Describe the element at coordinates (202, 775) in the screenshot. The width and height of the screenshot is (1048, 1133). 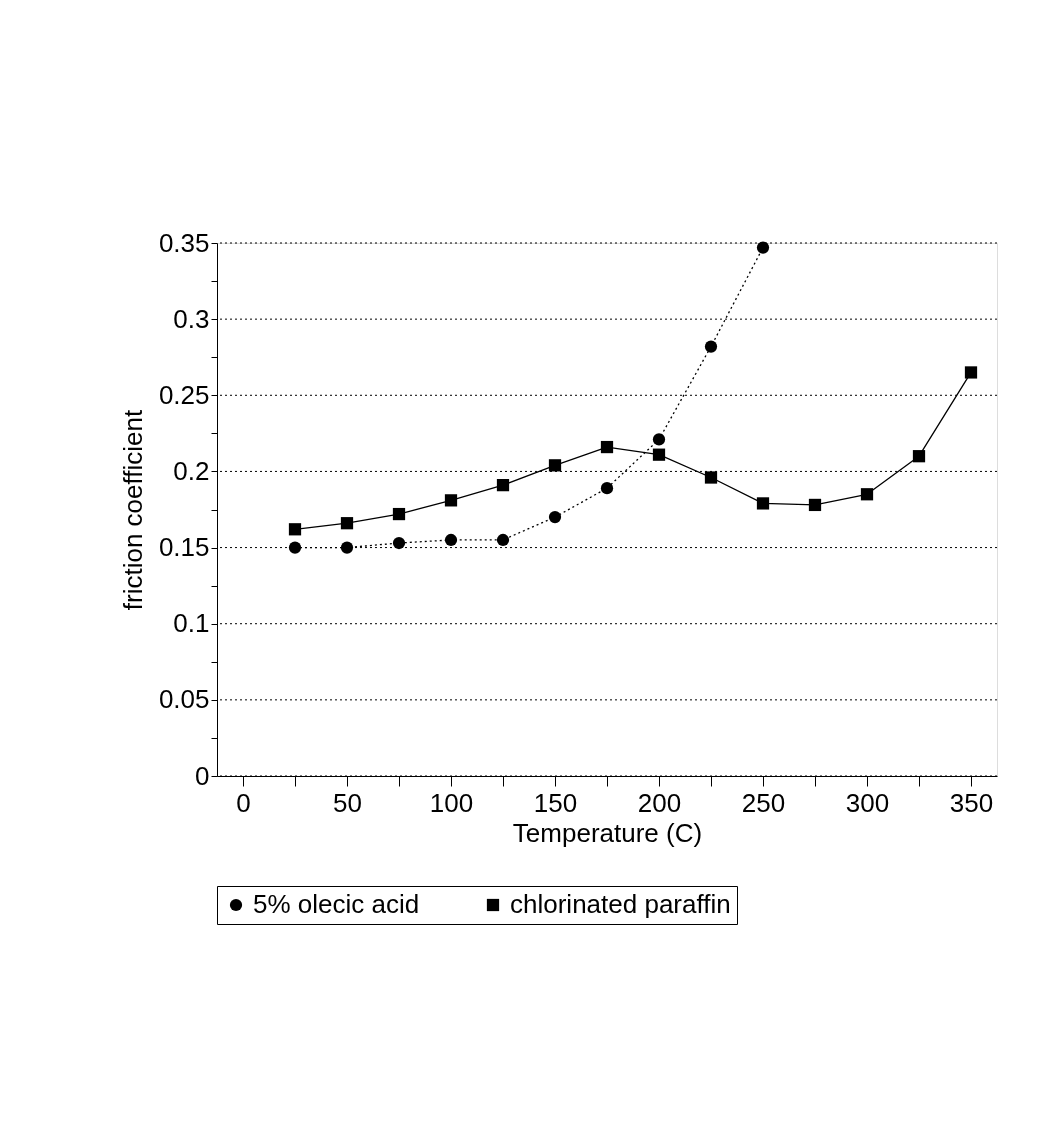
I see `y-tick-label: 0` at that location.